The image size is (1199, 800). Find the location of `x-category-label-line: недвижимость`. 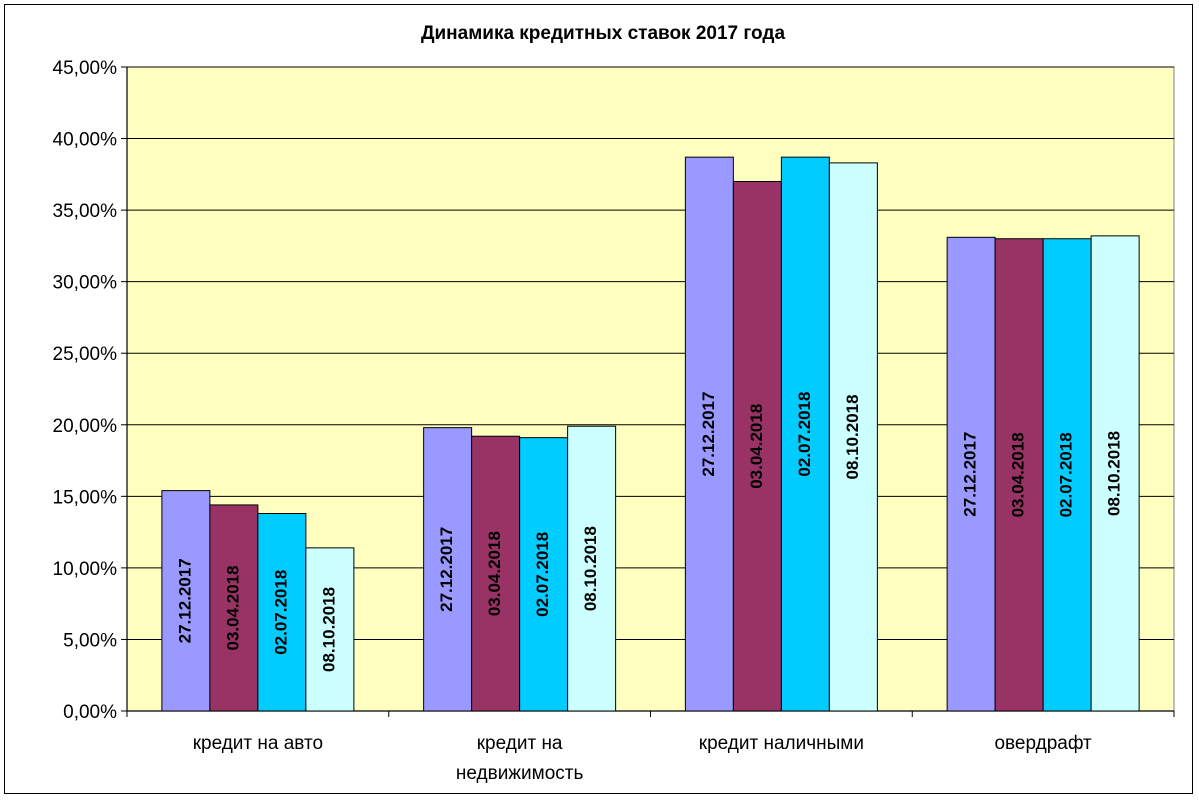

x-category-label-line: недвижимость is located at coordinates (520, 773).